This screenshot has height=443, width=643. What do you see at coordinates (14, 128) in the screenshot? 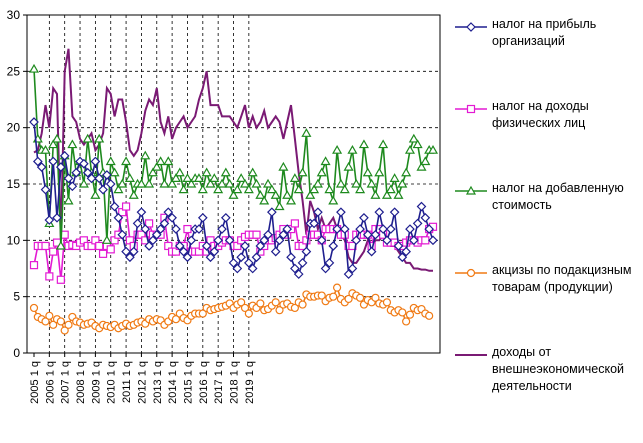
I see `y-tick-label: 20` at bounding box center [14, 128].